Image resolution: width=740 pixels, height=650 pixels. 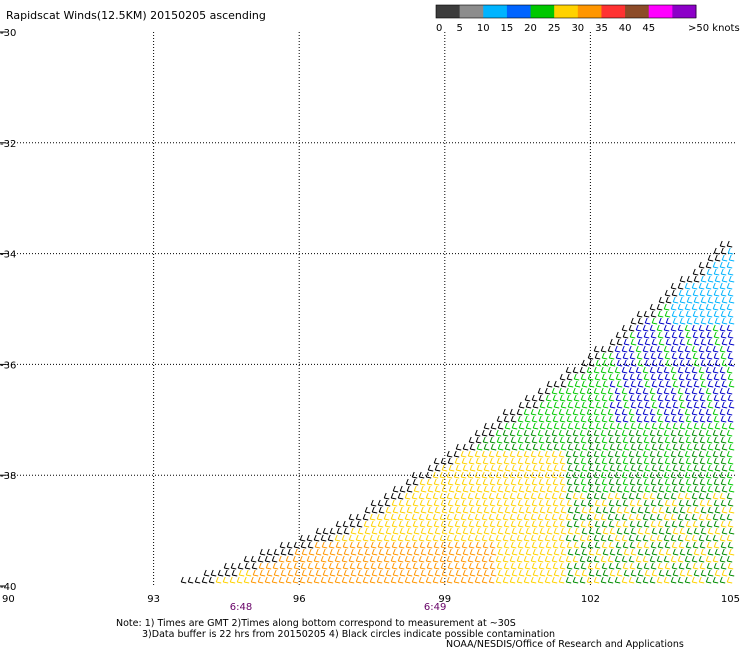 What do you see at coordinates (566, 11) in the screenshot?
I see `legend-swatch` at bounding box center [566, 11].